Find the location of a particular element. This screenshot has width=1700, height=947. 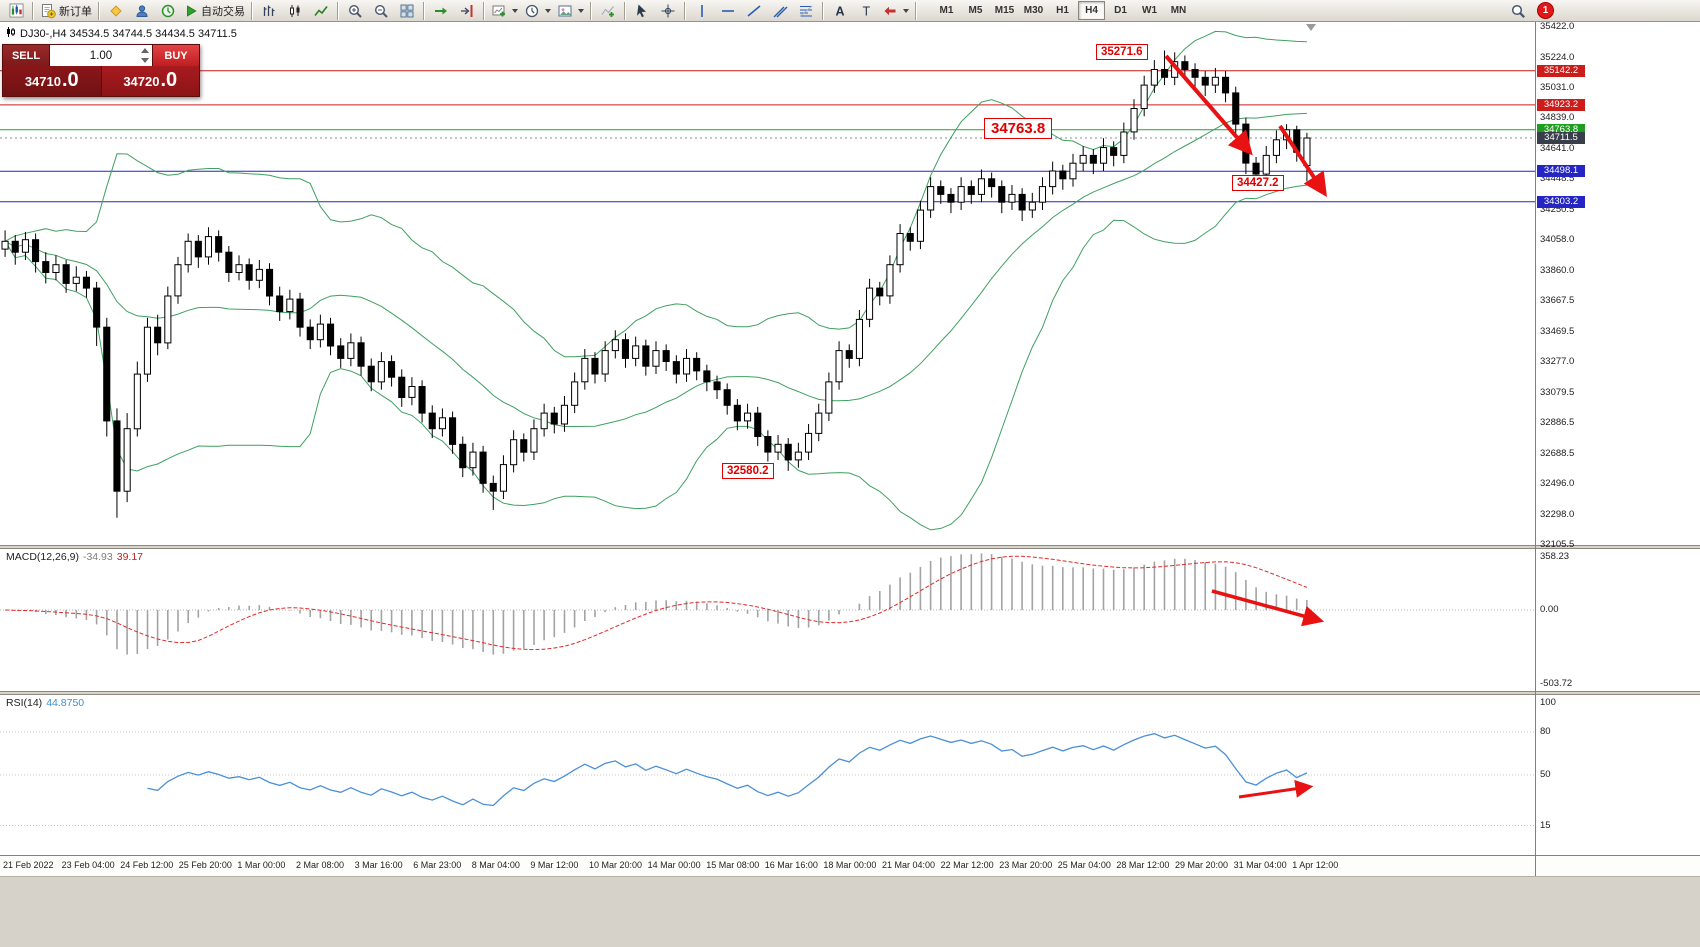

chart-shift-button is located at coordinates (467, 11).